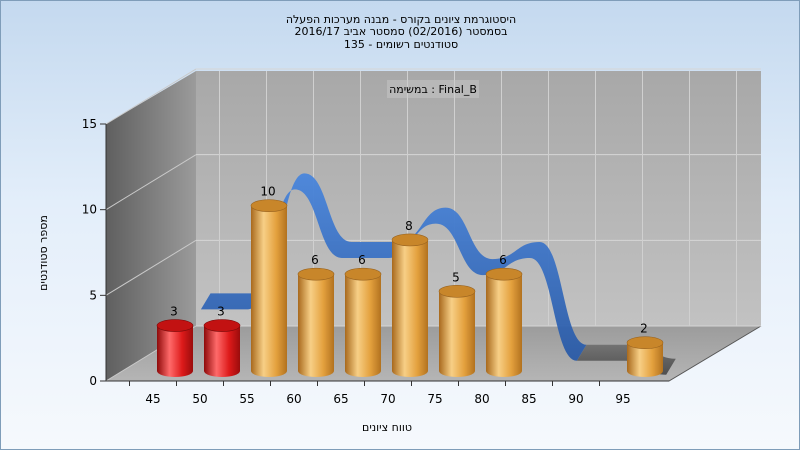 The width and height of the screenshot is (800, 450). I want to click on bar-data-label: 10, so click(267, 192).